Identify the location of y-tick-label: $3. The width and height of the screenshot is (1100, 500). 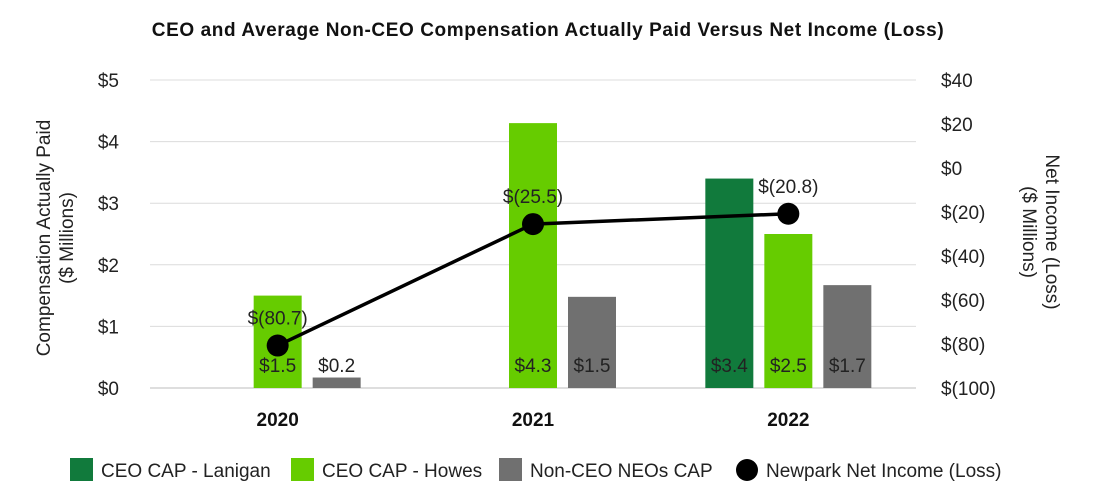
(108, 204).